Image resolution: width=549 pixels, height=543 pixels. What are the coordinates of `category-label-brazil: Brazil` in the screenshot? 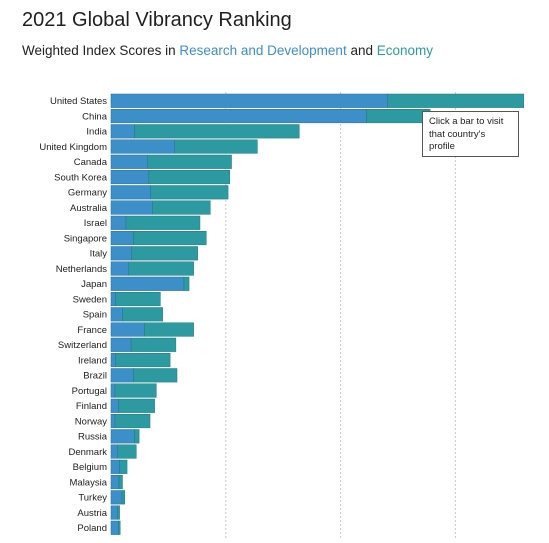 It's located at (95, 376).